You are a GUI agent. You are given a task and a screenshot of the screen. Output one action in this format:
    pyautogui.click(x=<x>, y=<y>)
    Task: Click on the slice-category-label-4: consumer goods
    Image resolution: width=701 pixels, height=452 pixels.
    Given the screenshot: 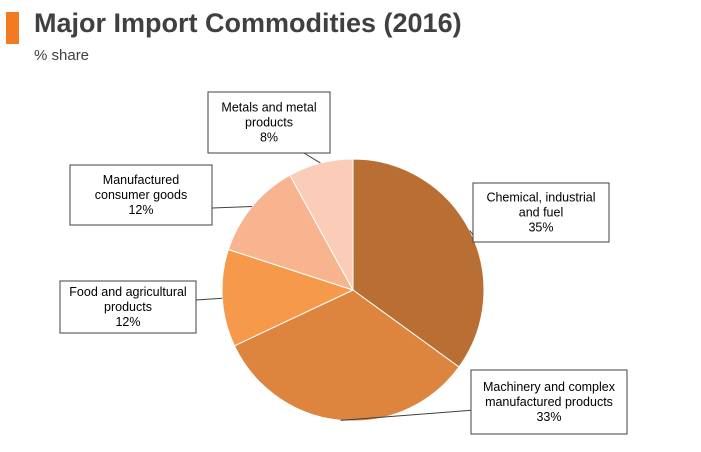 What is the action you would take?
    pyautogui.click(x=141, y=195)
    